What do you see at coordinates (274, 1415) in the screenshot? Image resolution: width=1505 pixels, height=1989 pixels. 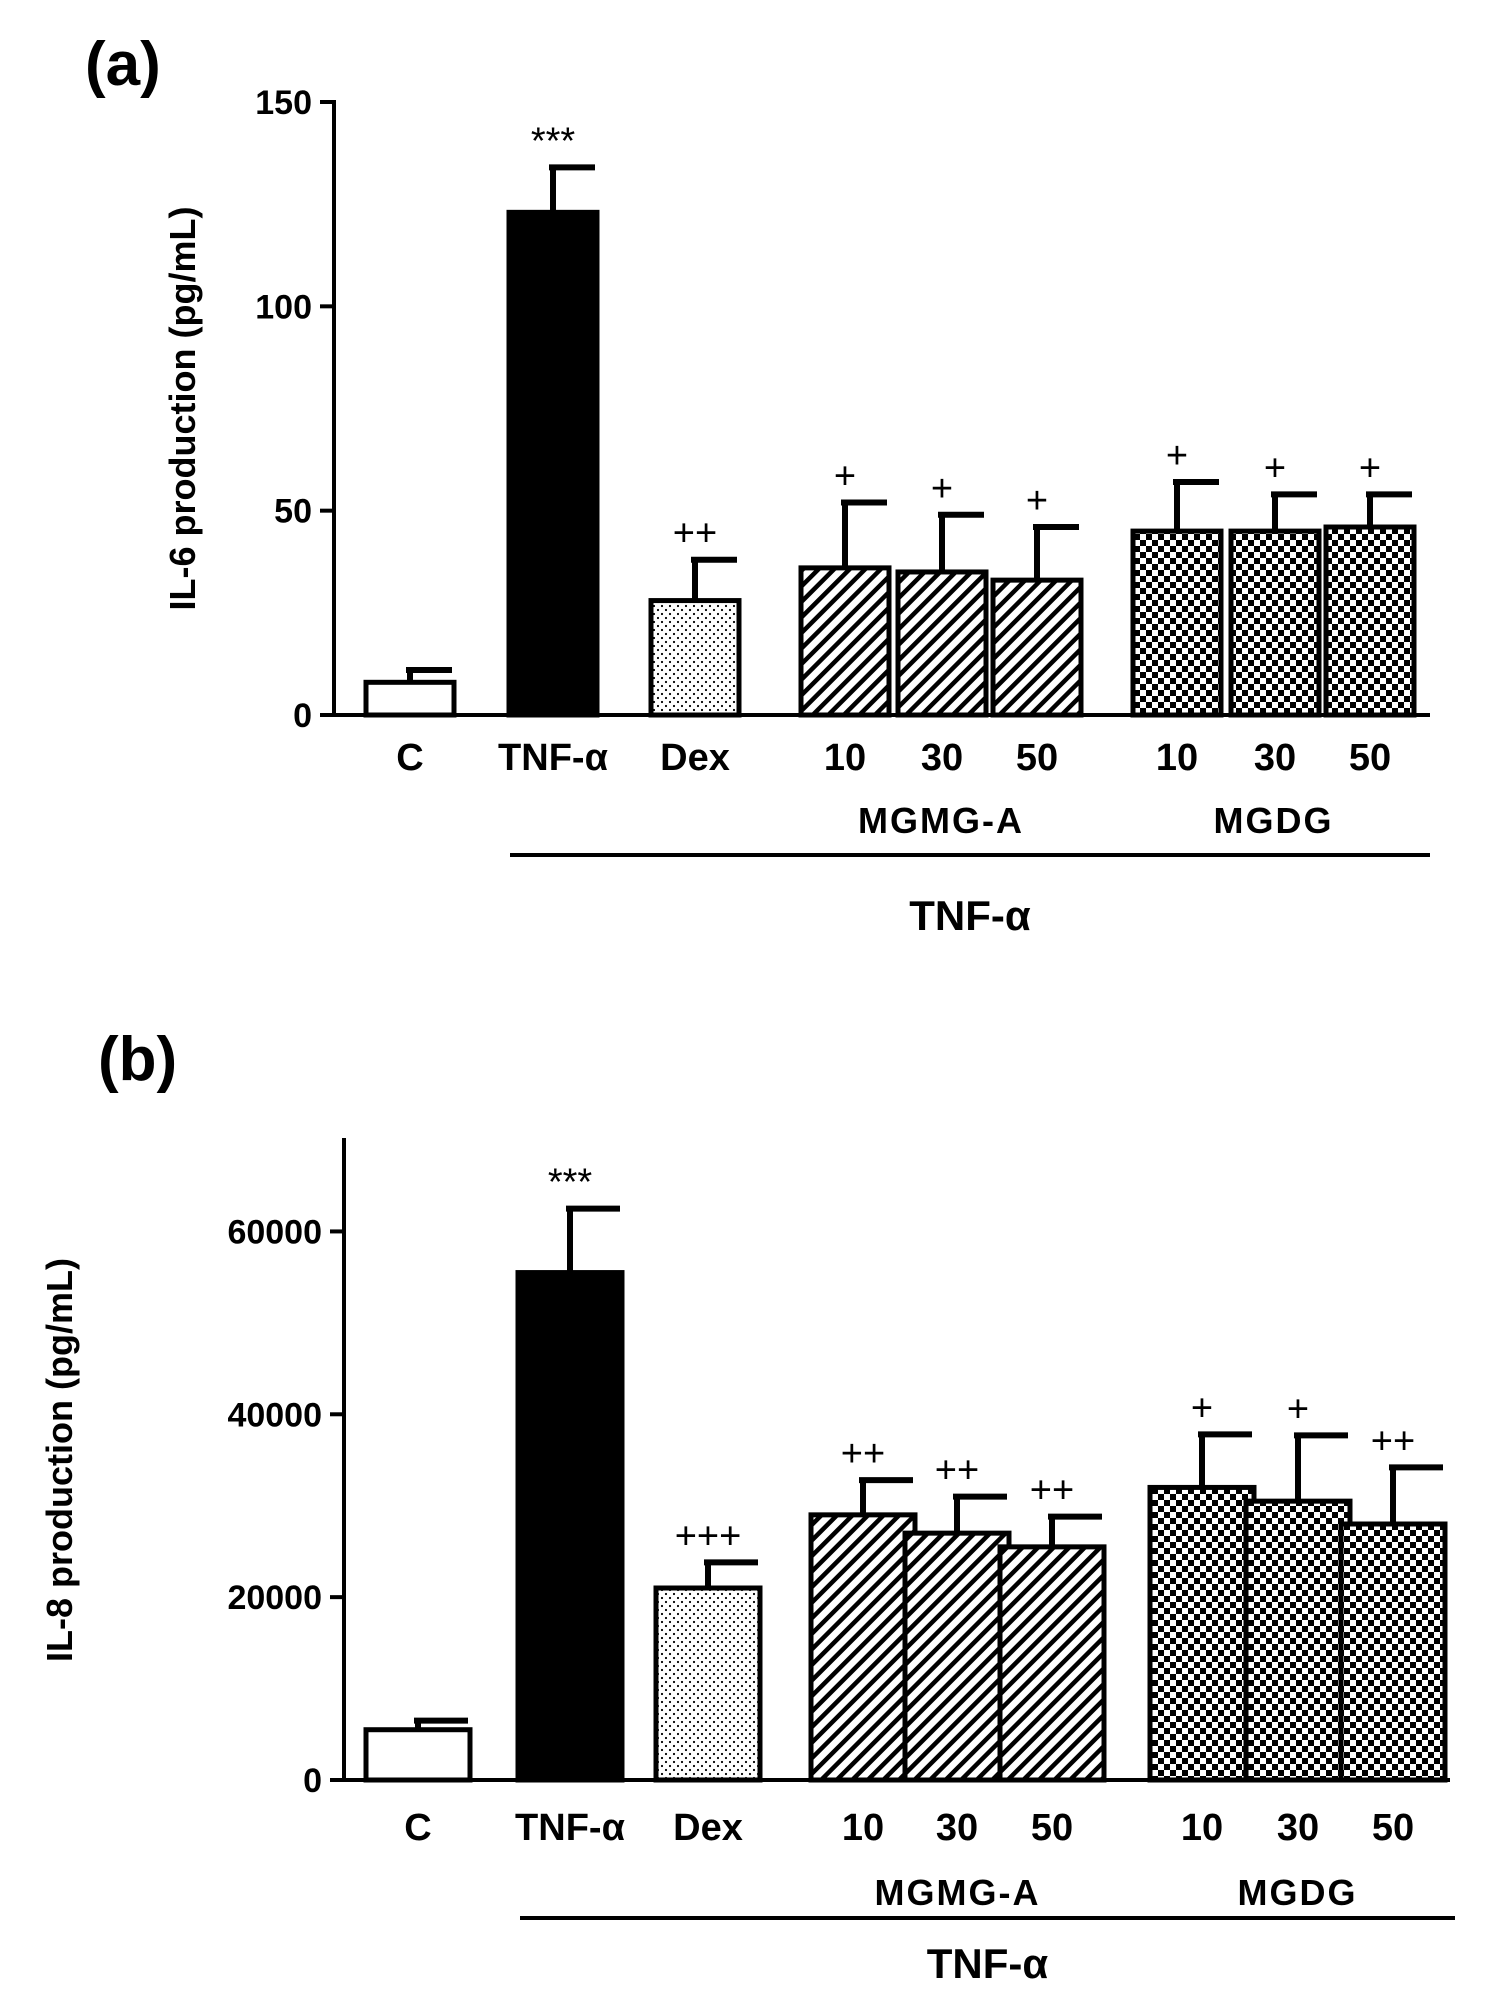 I see `y-tick-label: 40000` at bounding box center [274, 1415].